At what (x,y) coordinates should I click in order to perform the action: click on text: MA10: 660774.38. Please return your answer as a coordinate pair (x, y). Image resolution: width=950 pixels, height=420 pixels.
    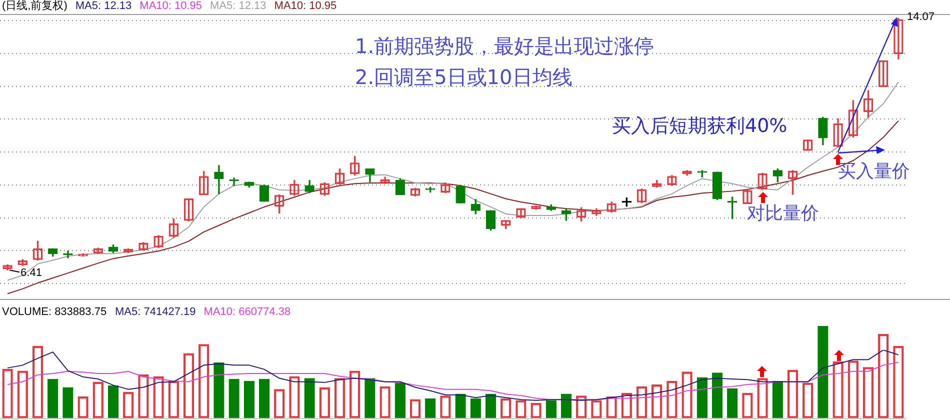
    Looking at the image, I should click on (247, 312).